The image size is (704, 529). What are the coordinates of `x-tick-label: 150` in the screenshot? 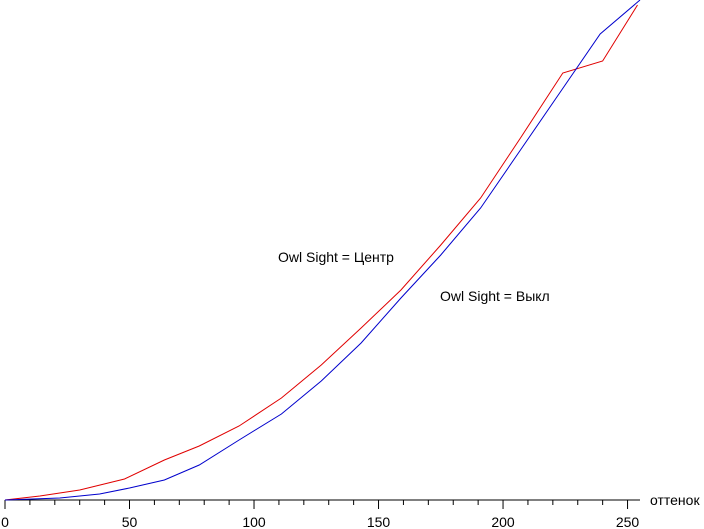 It's located at (379, 521).